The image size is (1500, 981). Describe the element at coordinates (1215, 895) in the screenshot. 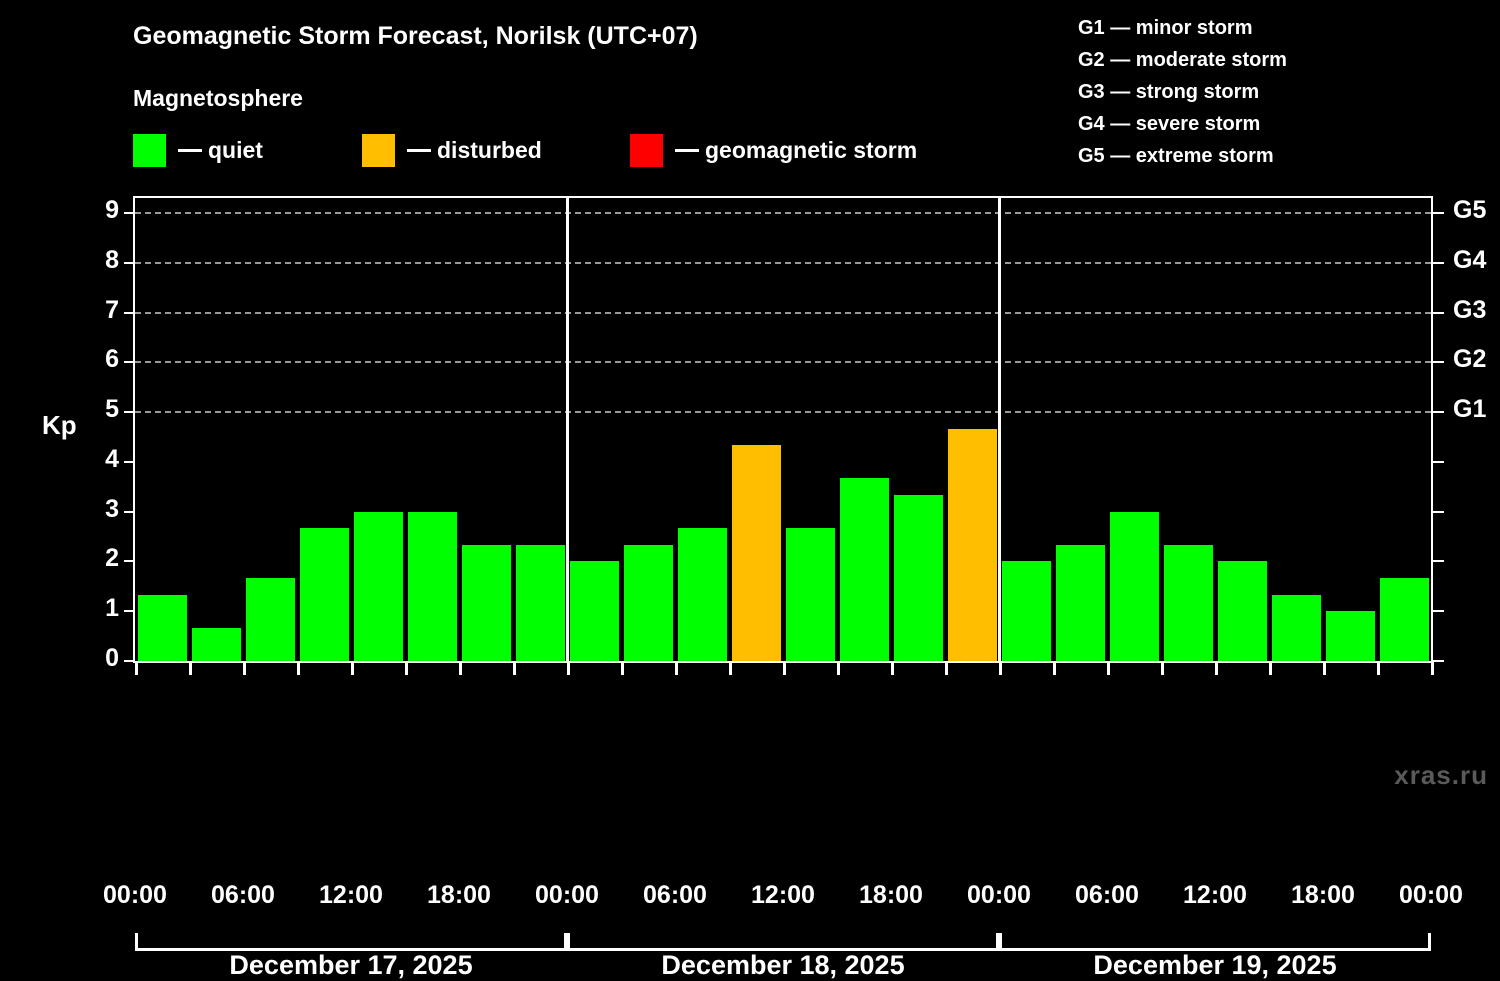

I see `x-axis-label-10: 12:00` at that location.